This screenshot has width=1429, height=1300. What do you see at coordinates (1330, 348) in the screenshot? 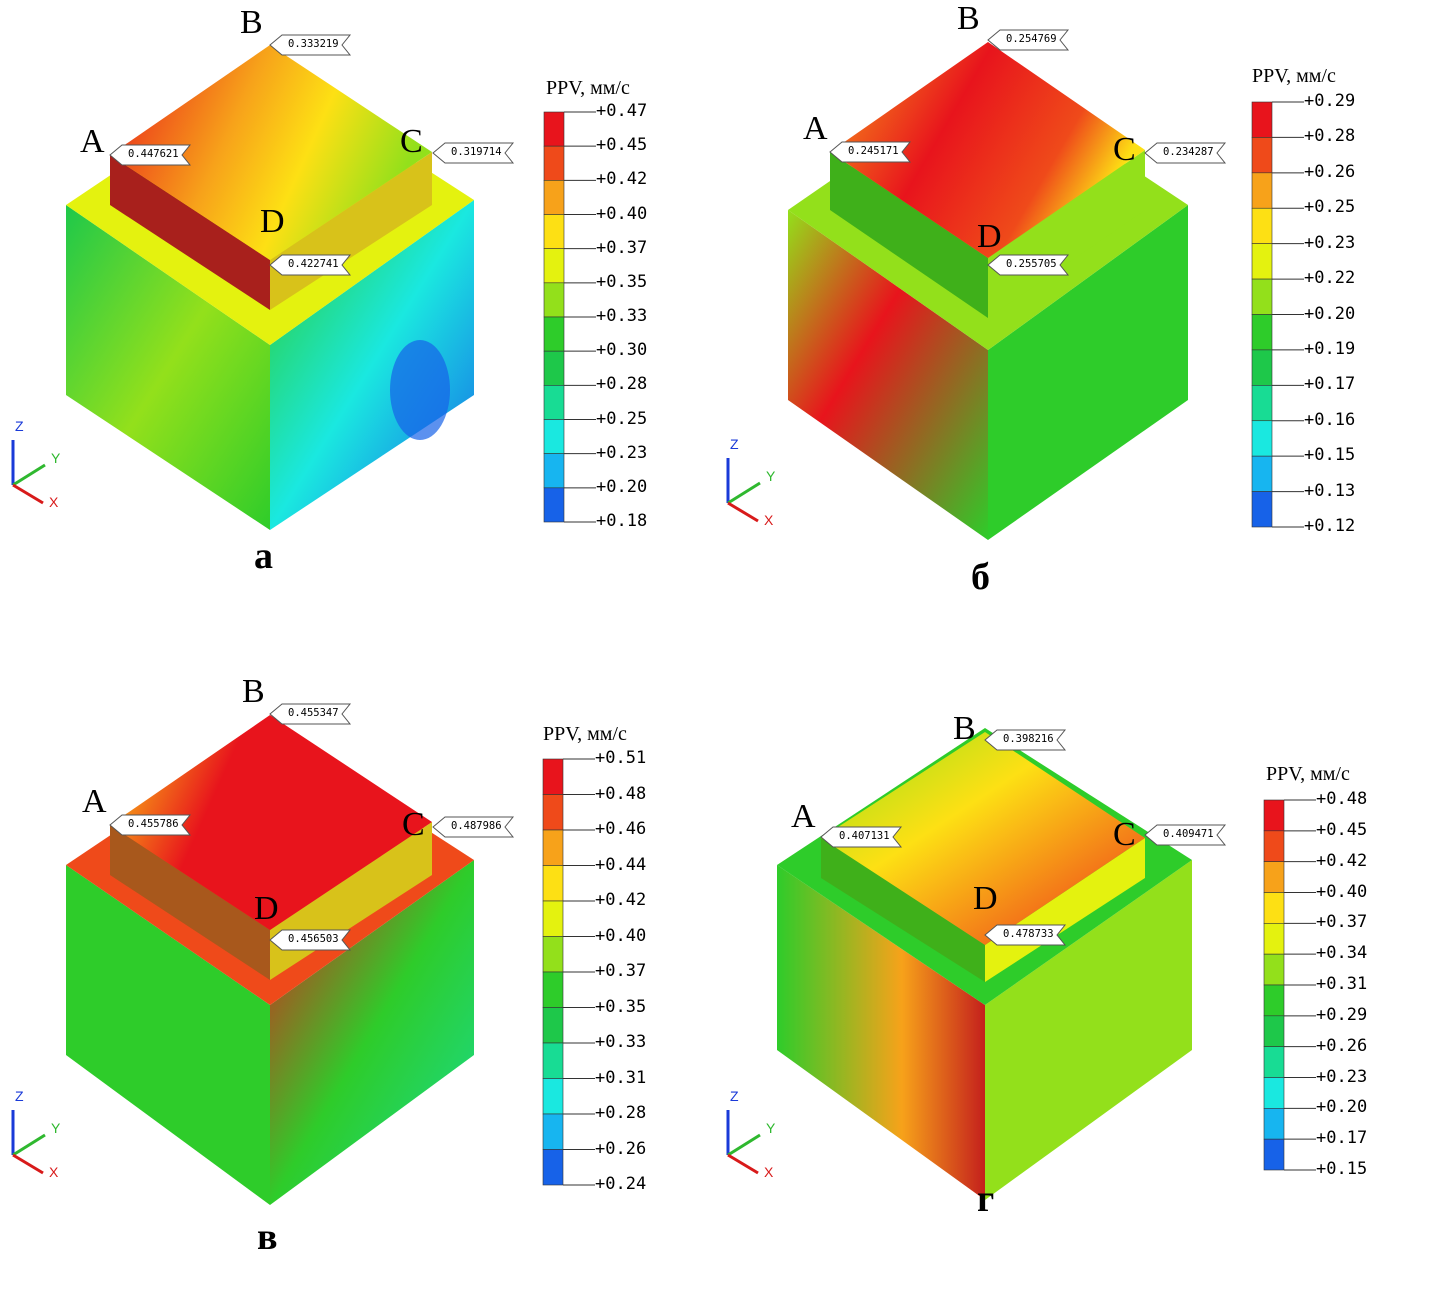
I see `legend-tick-label: +0.19` at bounding box center [1330, 348].